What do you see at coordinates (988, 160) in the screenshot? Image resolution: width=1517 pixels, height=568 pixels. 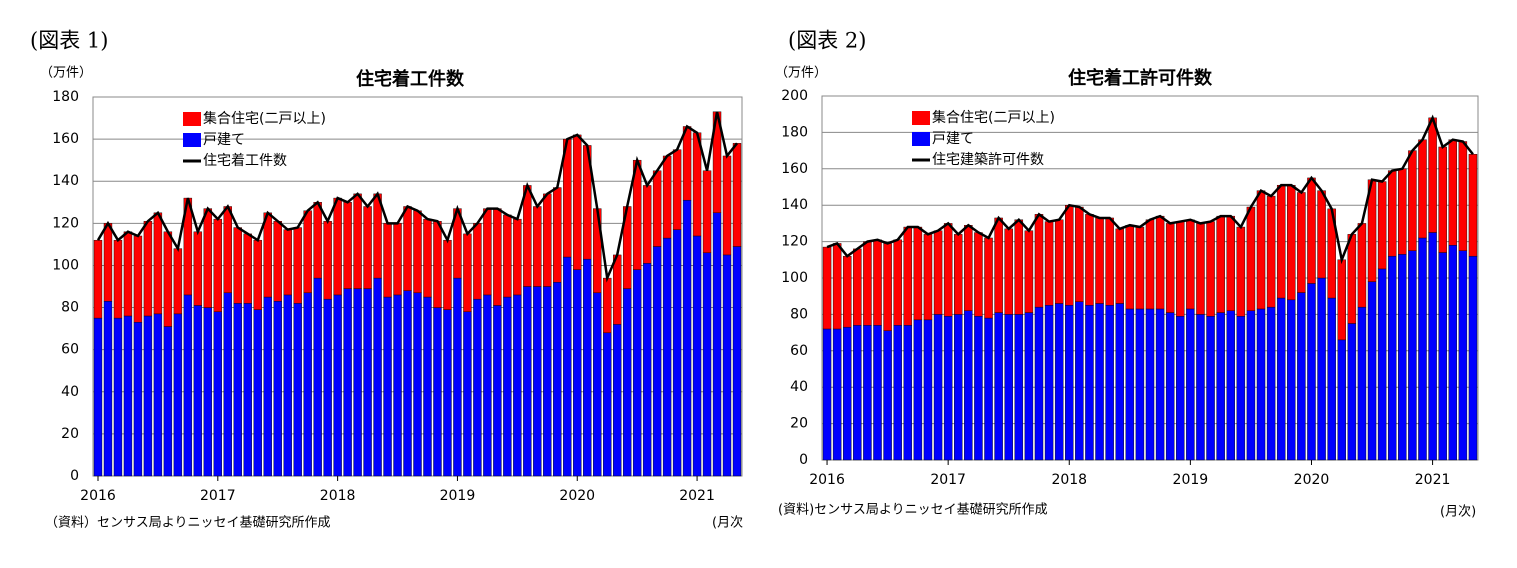 I see `legend-label: 住宅建築許可件数` at bounding box center [988, 160].